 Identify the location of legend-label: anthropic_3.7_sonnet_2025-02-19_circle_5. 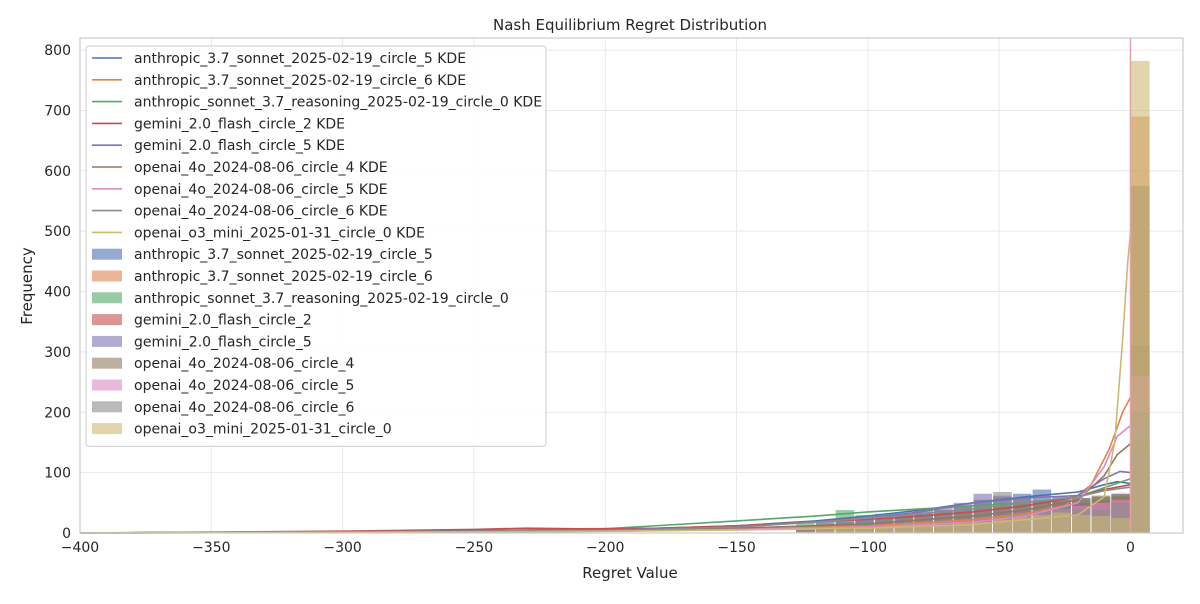
(283, 255).